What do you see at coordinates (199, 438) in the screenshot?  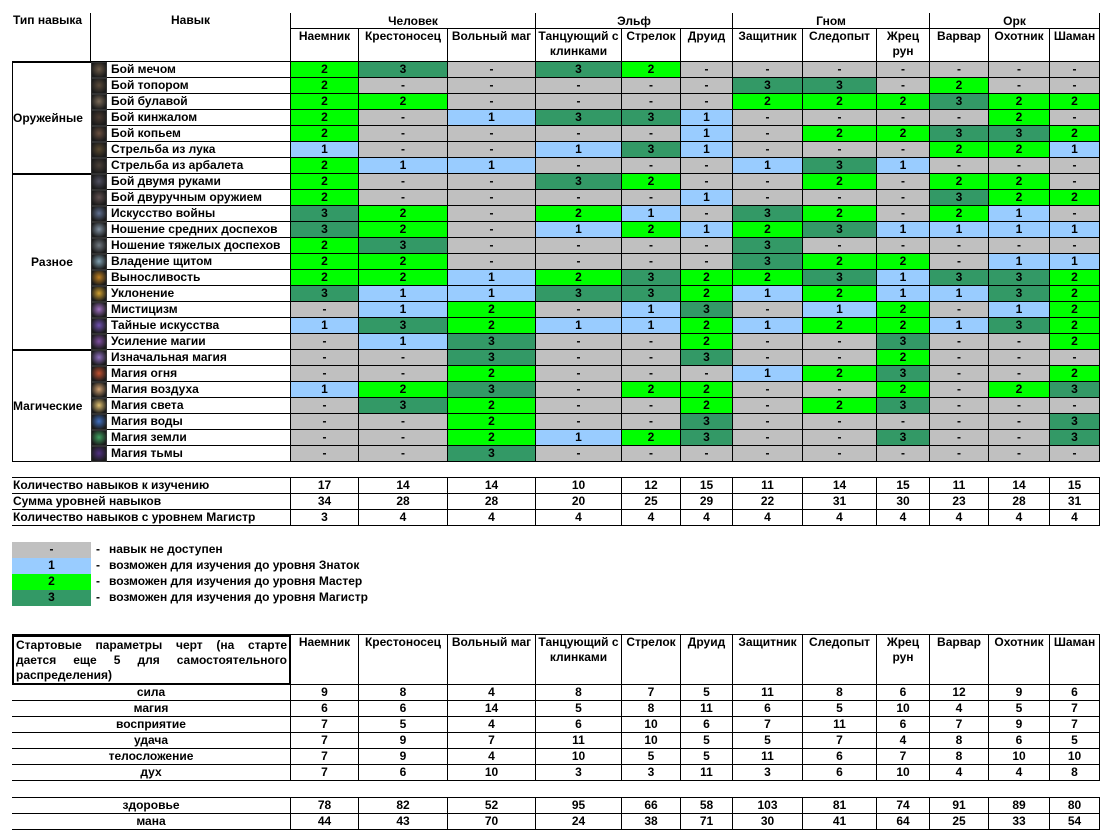 I see `skill-name: Магия земли` at bounding box center [199, 438].